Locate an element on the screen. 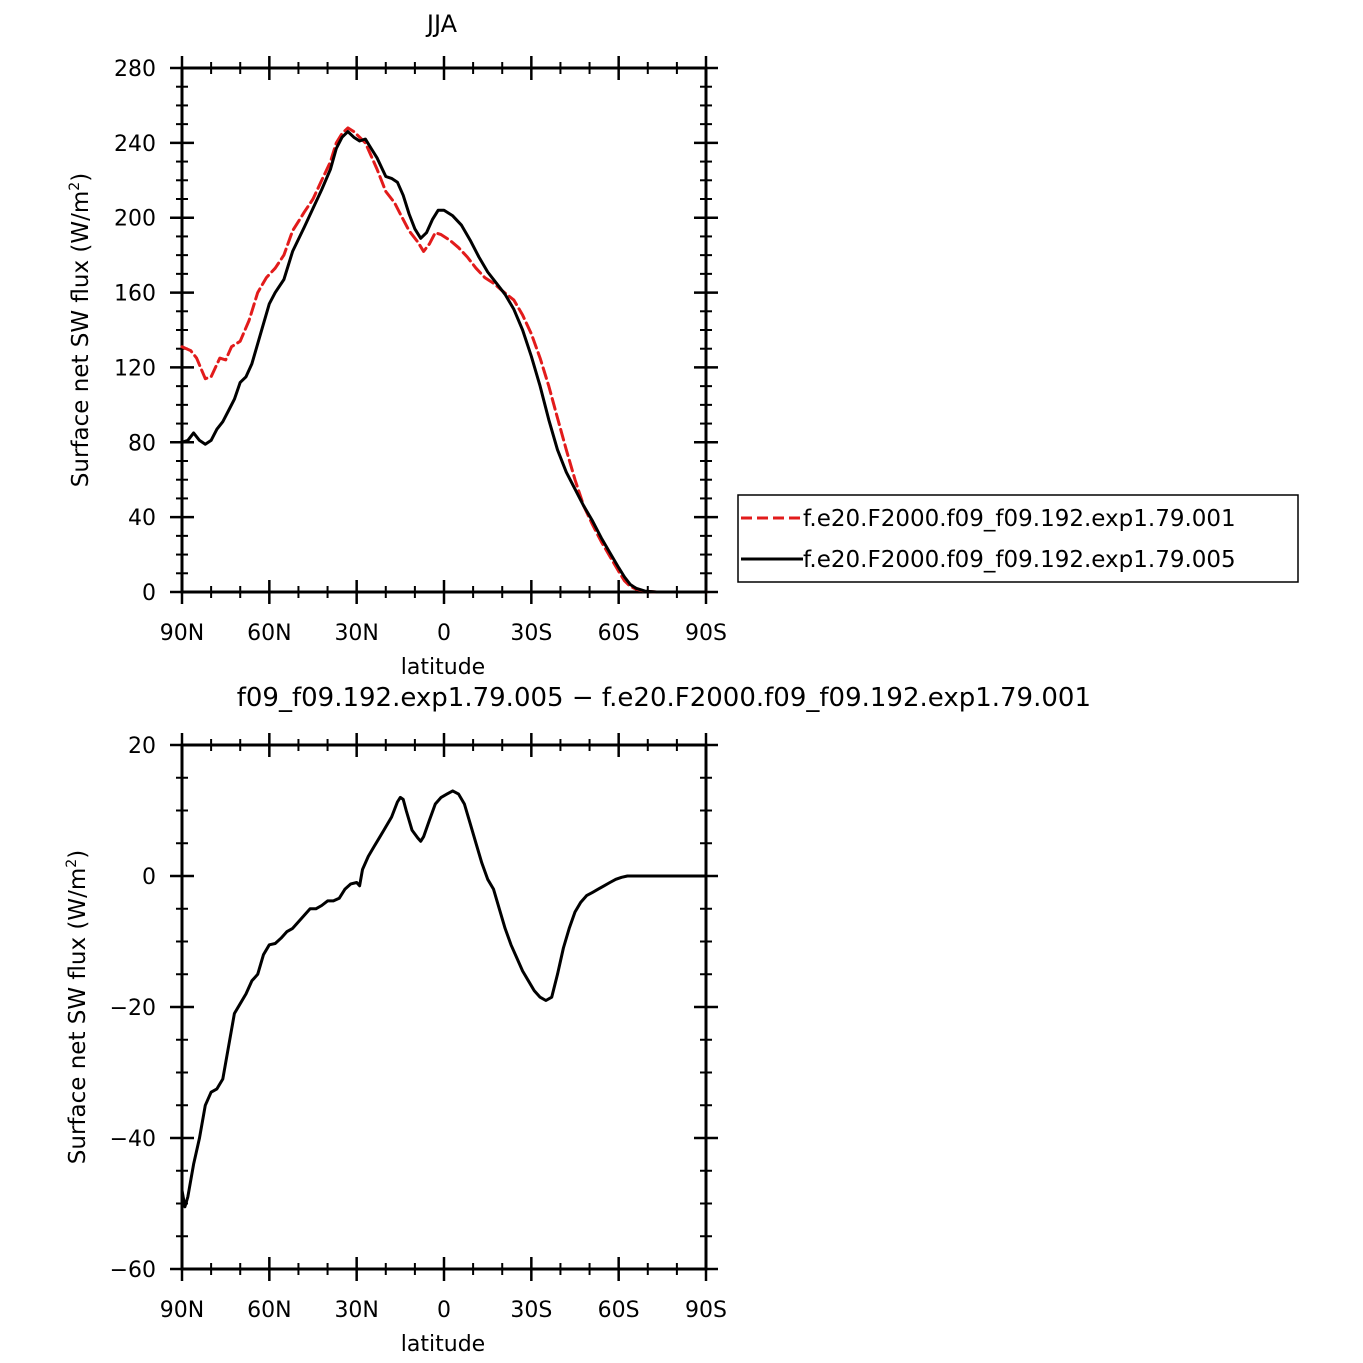 The image size is (1363, 1363). top-xtick-label: 90N is located at coordinates (182, 633).